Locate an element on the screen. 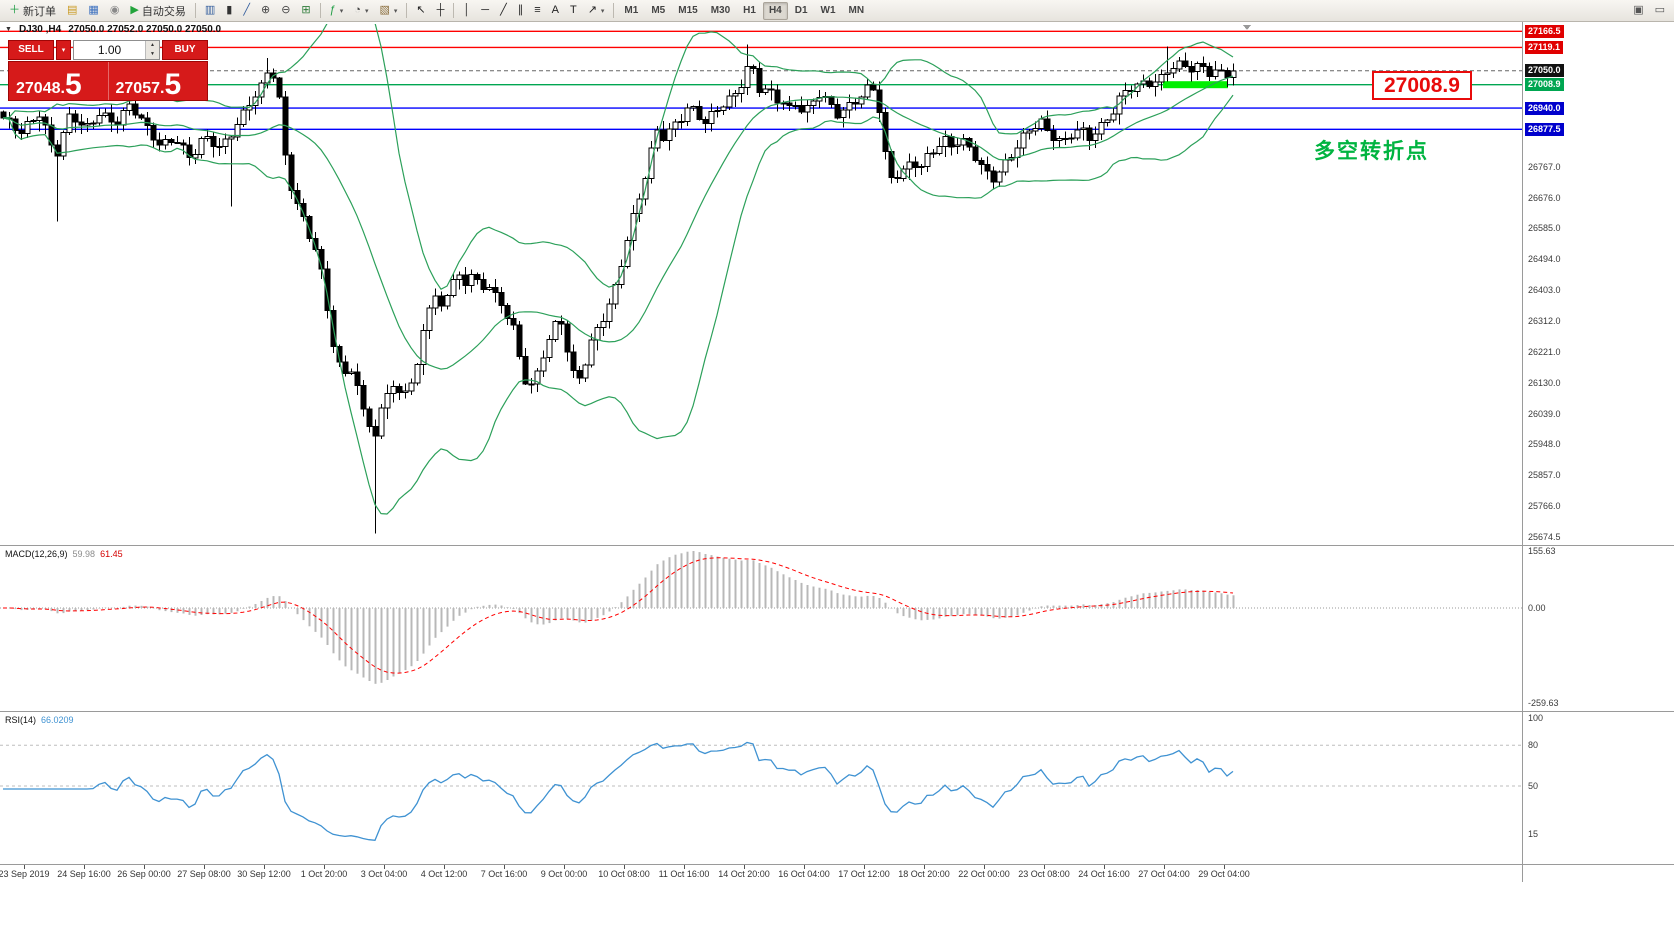 The height and width of the screenshot is (943, 1674). macd-tick: 155.63 is located at coordinates (1542, 550).